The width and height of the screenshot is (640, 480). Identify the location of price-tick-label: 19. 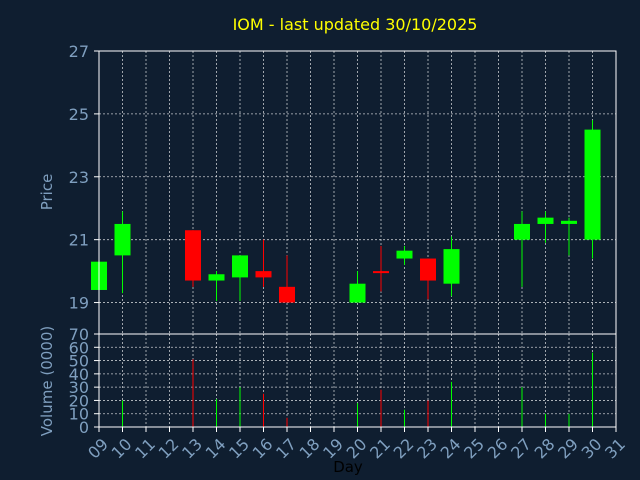
(79, 303).